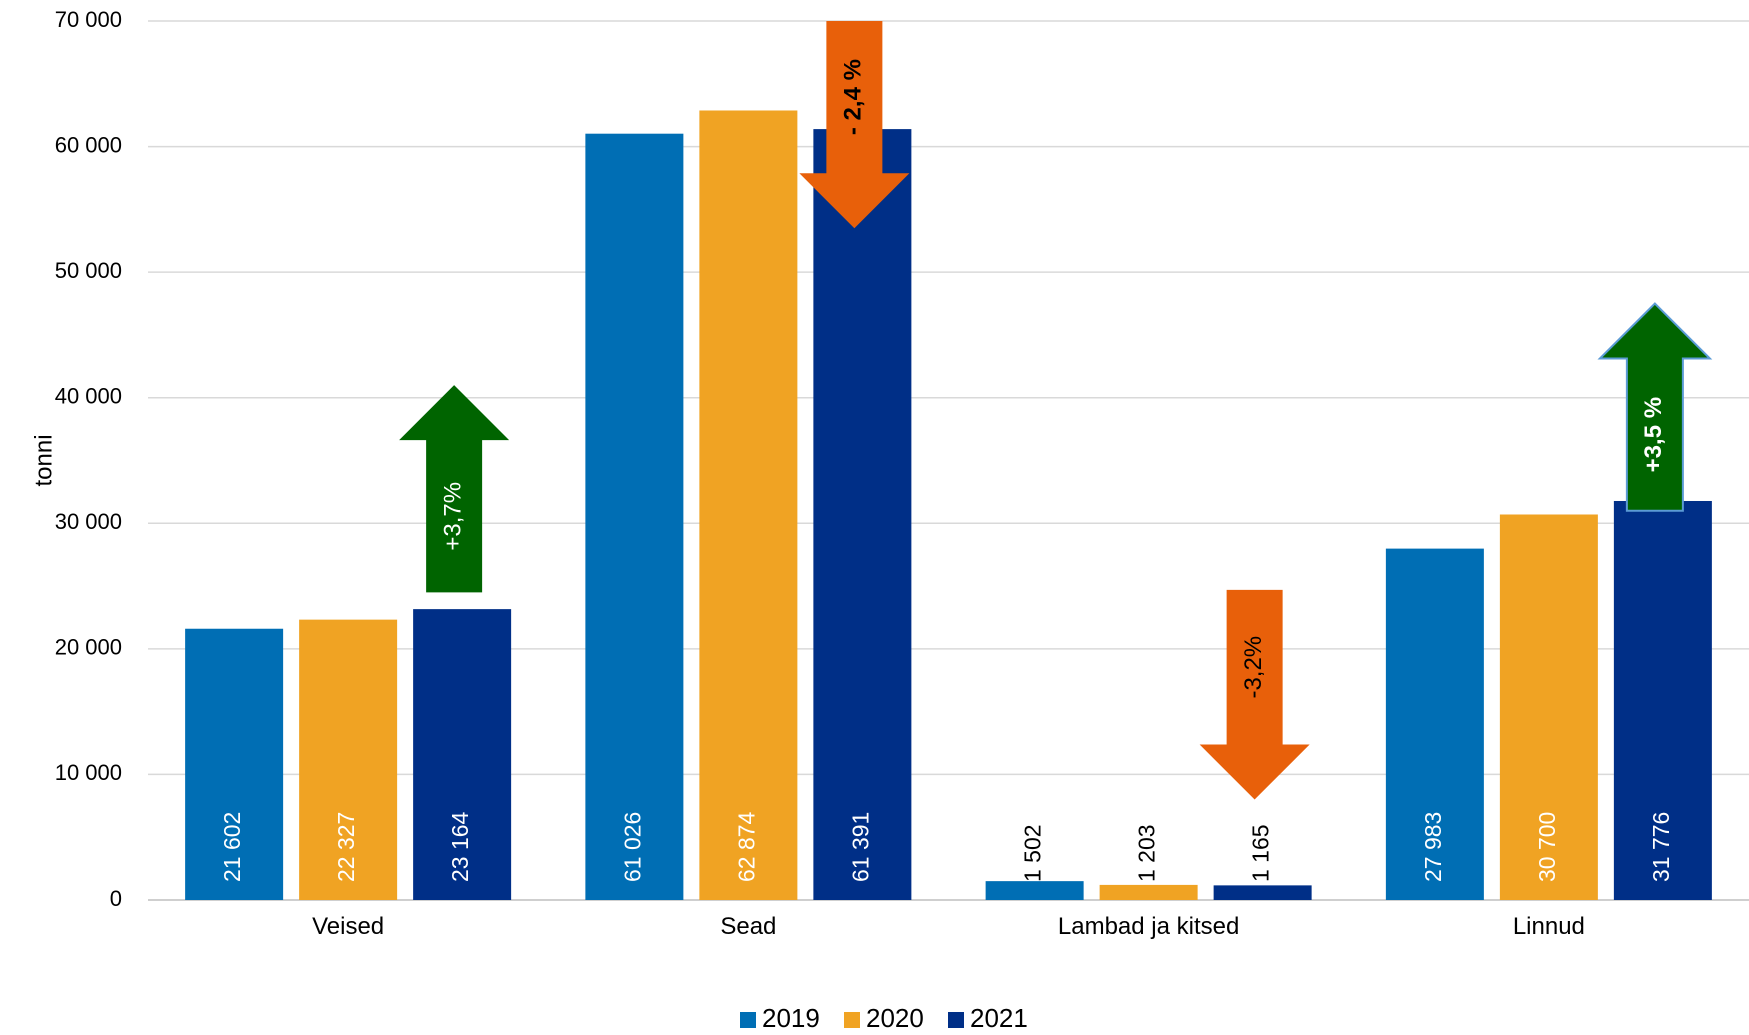 Image resolution: width=1749 pixels, height=1035 pixels. What do you see at coordinates (460, 846) in the screenshot?
I see `data-label: 23 164` at bounding box center [460, 846].